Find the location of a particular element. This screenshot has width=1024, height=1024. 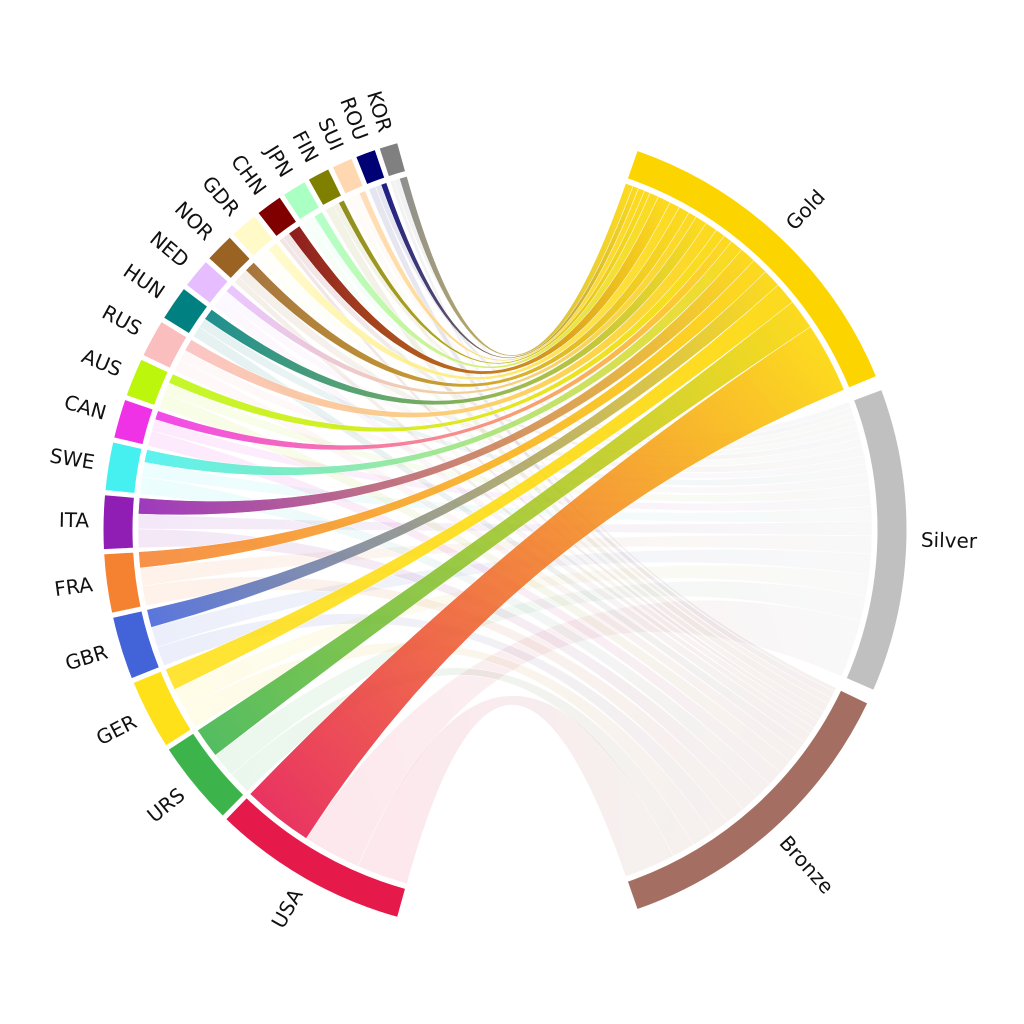

medal-label: Silver is located at coordinates (950, 541).